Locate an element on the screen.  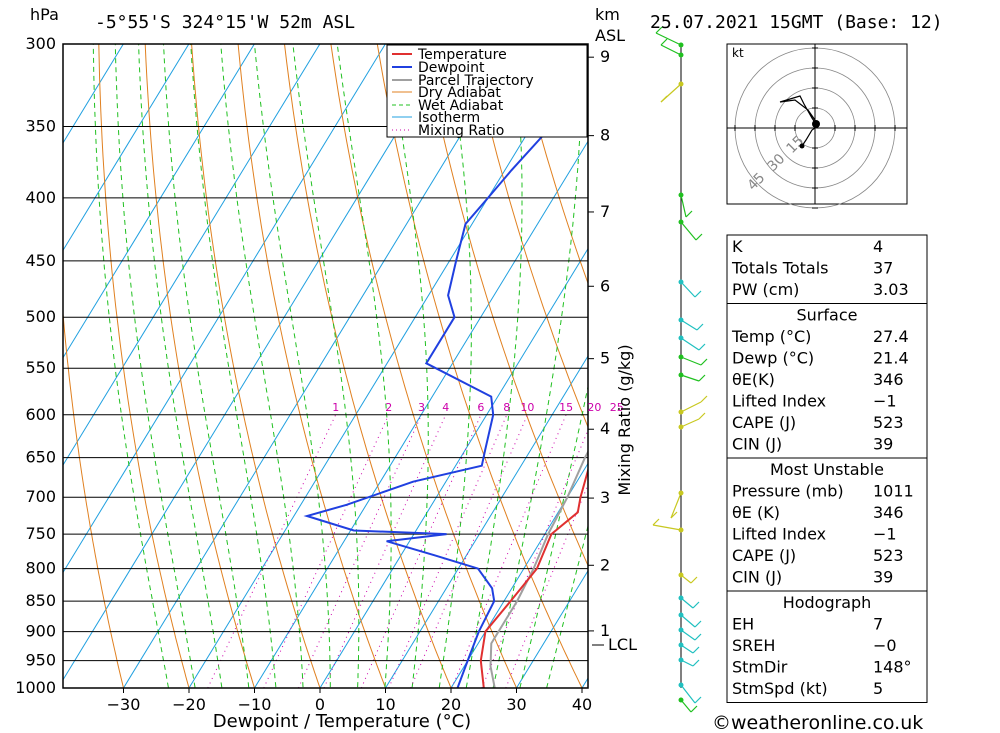
parcel-trajectory-profile is located at coordinates (538, 568).